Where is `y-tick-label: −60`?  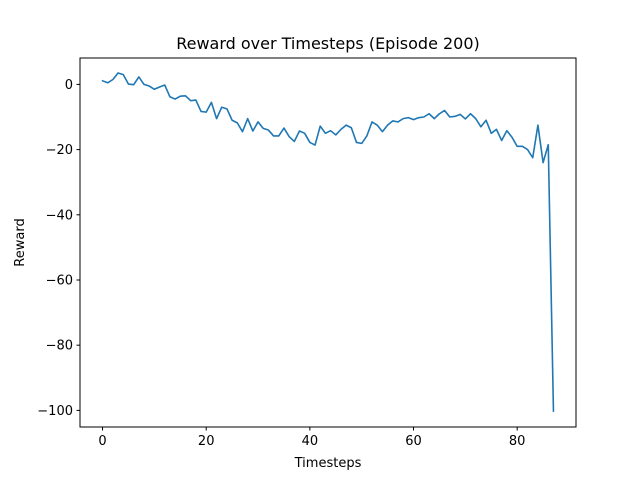
y-tick-label: −60 is located at coordinates (59, 280).